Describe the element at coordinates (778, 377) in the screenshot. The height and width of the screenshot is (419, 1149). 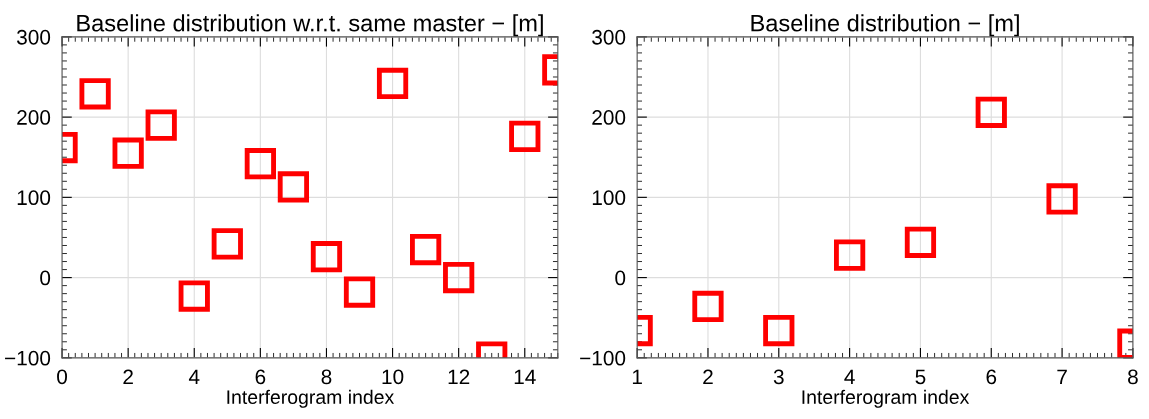
I see `x-tick-label: 3` at that location.